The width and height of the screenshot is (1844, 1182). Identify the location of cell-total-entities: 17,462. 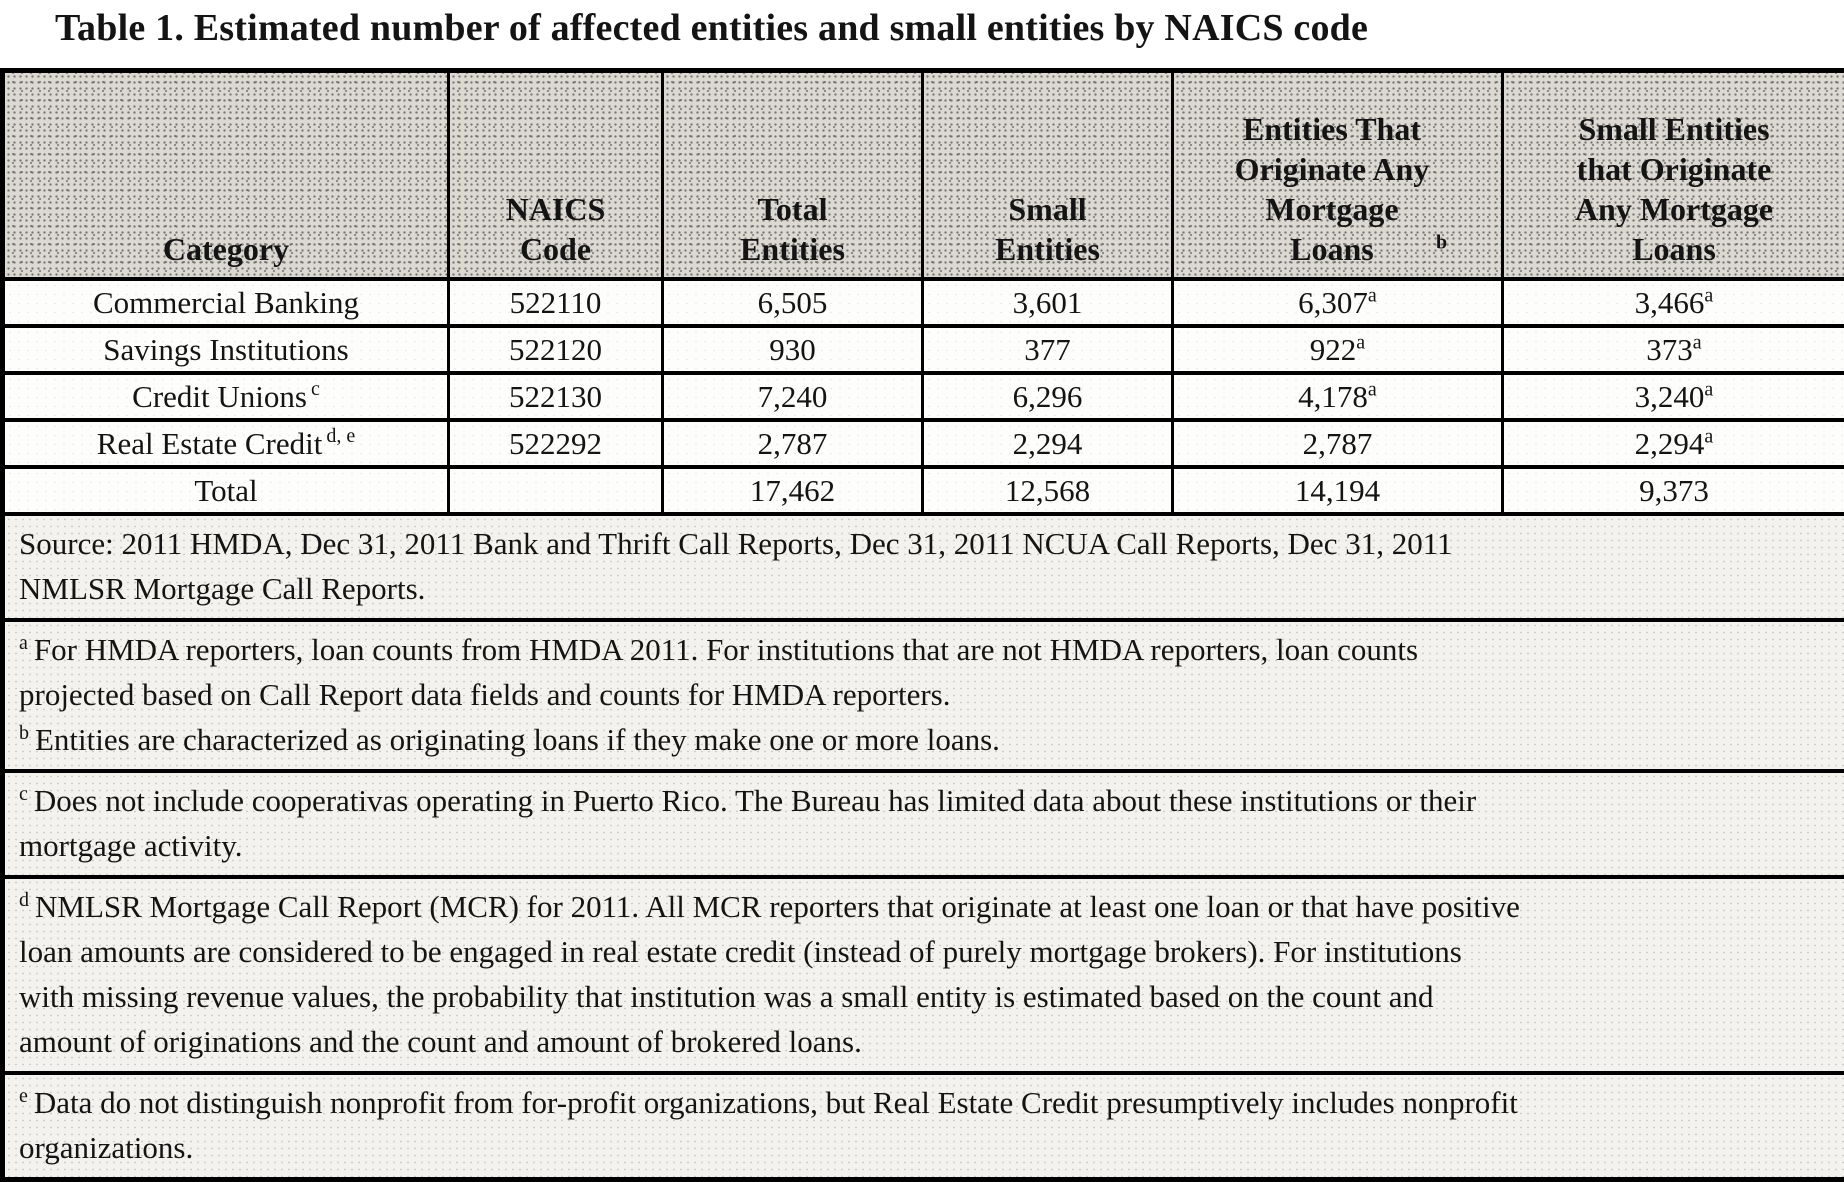
(793, 490).